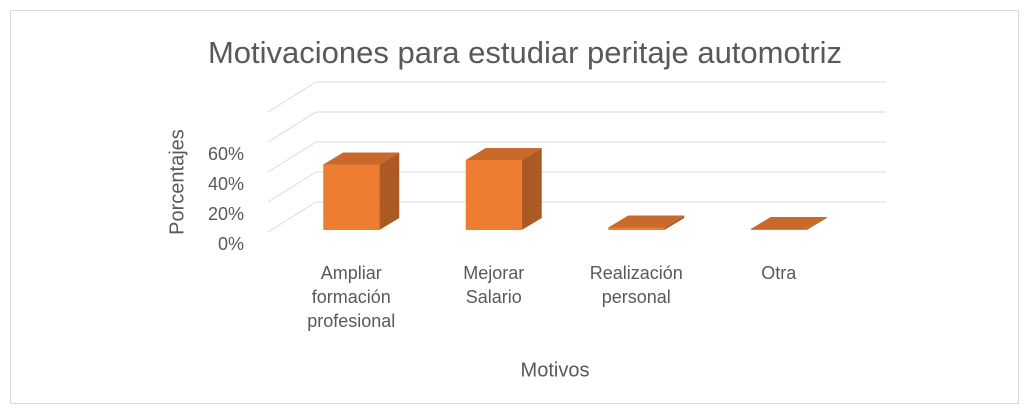  What do you see at coordinates (636, 285) in the screenshot?
I see `x-tick-label: Realización personal` at bounding box center [636, 285].